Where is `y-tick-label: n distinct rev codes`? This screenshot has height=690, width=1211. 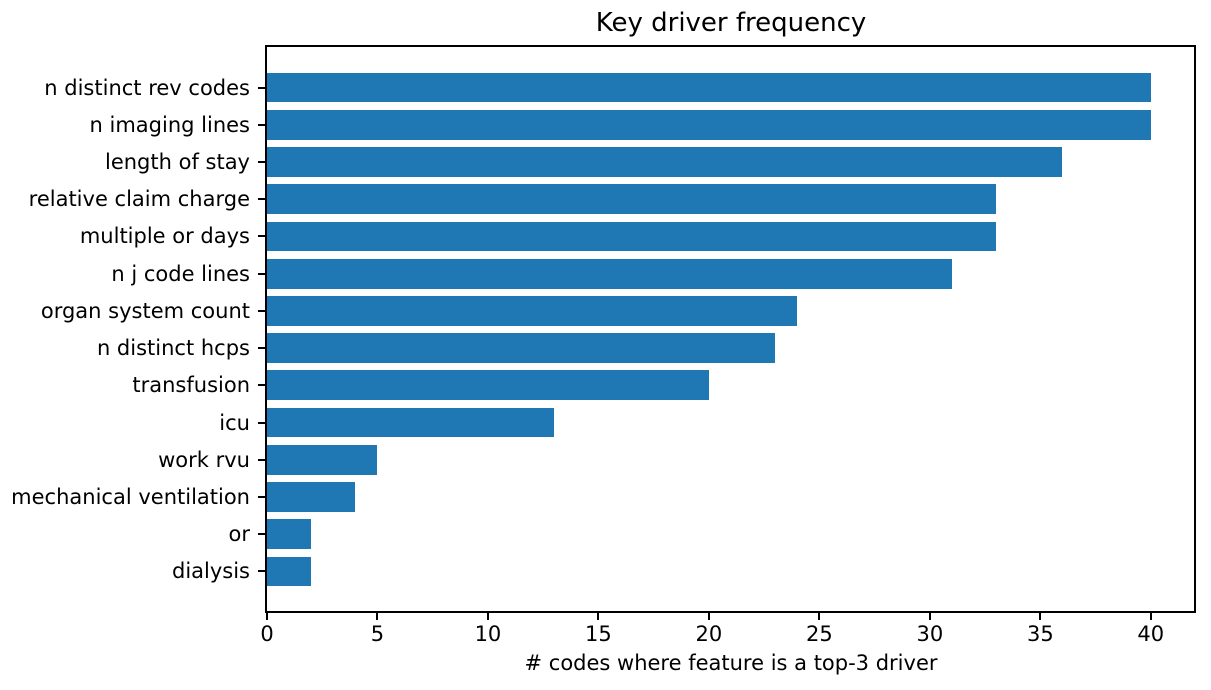 y-tick-label: n distinct rev codes is located at coordinates (147, 87).